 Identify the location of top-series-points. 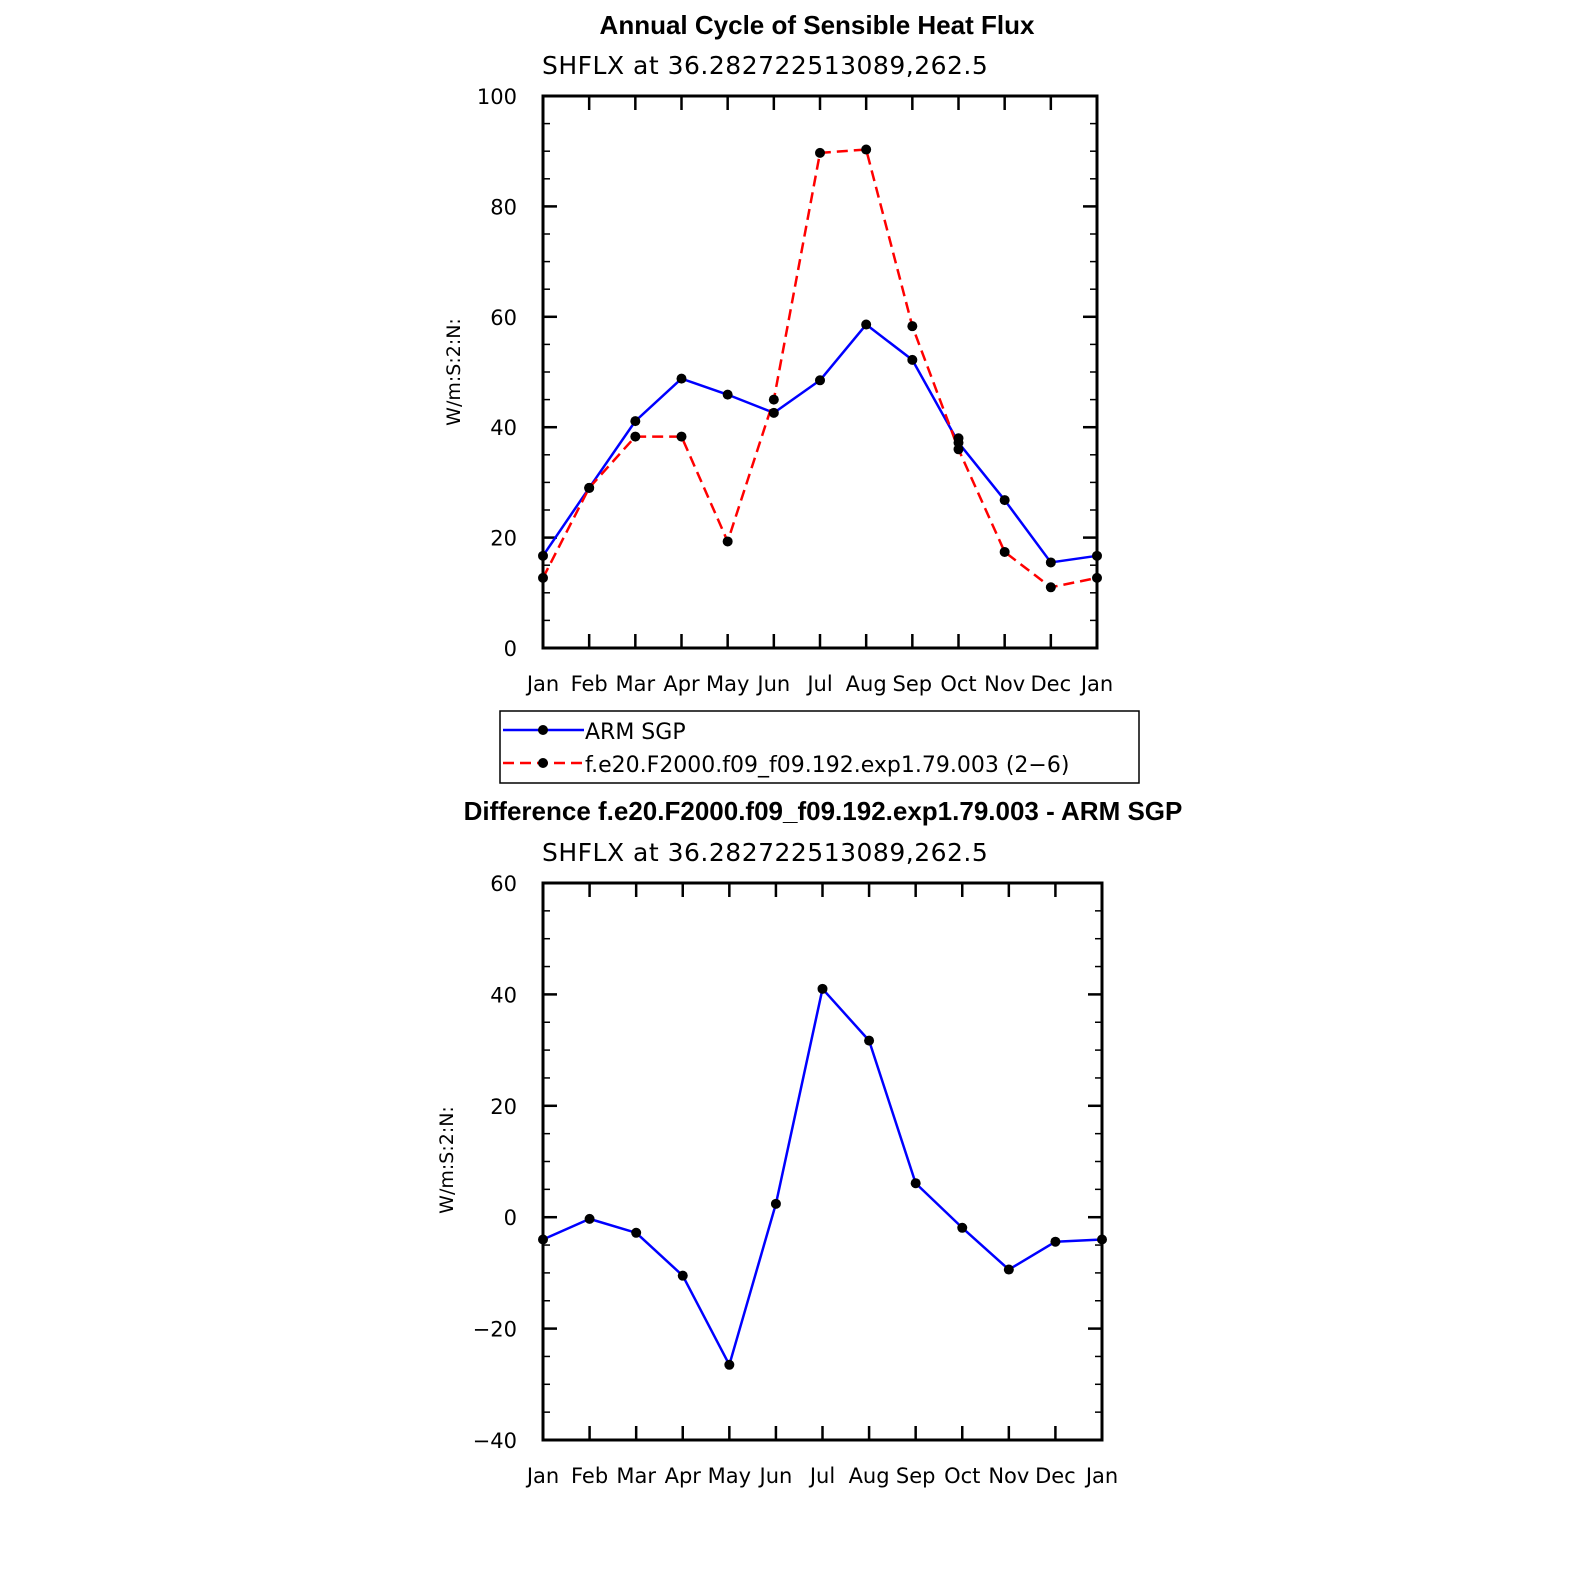
(820, 368).